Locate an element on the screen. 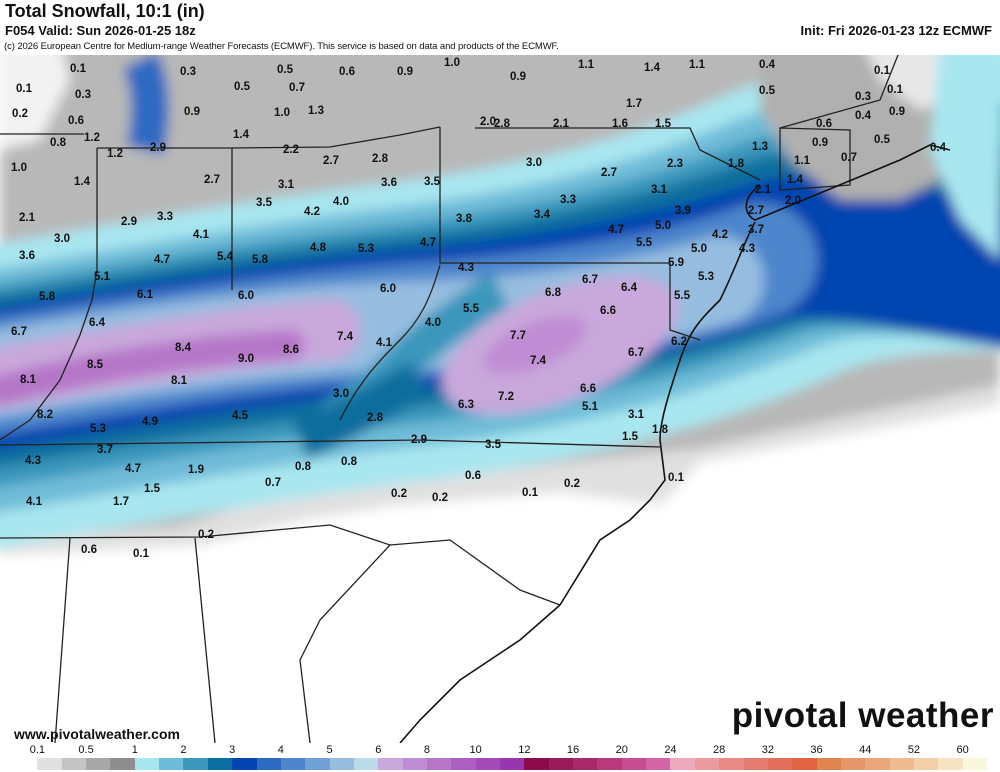 Image resolution: width=1000 pixels, height=772 pixels. pivotal-weather-logo: pivotal weather is located at coordinates (862, 715).